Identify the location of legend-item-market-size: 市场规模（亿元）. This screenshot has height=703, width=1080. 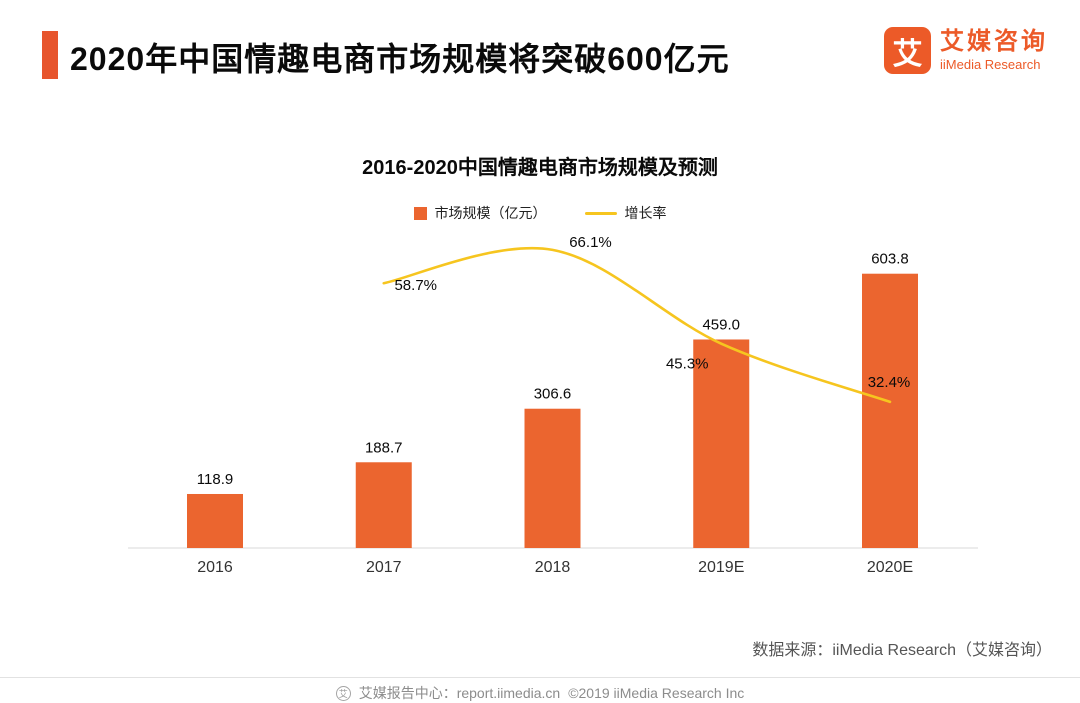
(480, 213).